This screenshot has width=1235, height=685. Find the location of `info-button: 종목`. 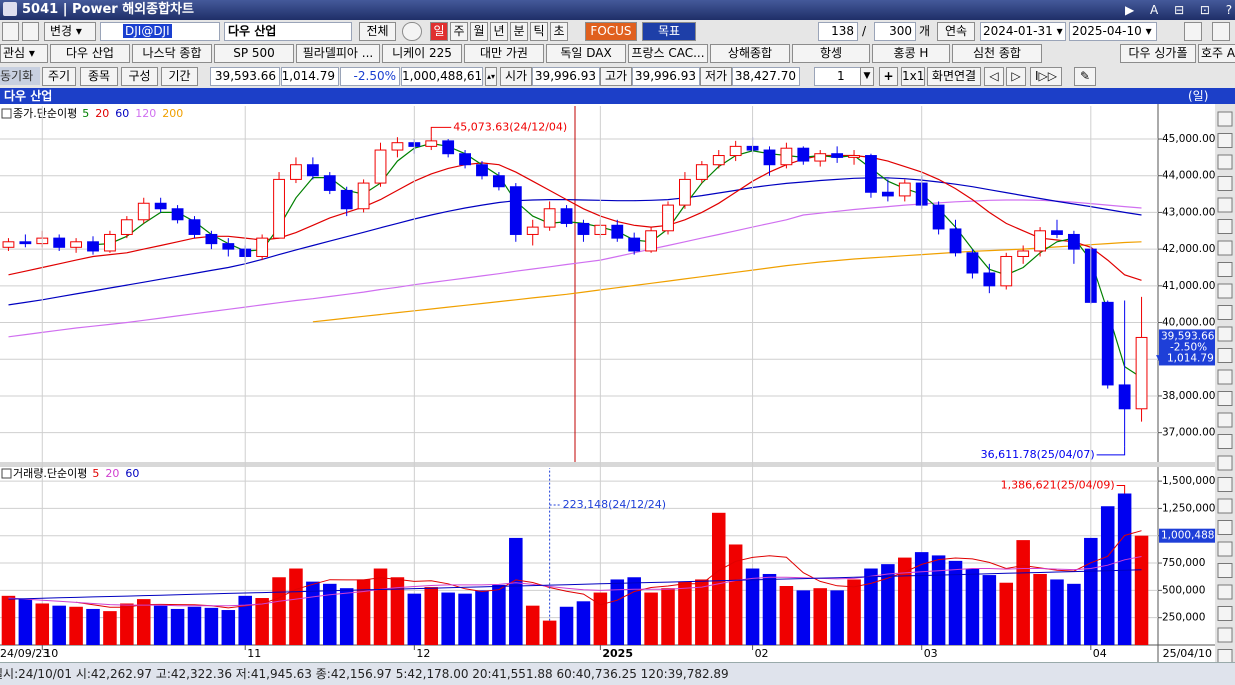

info-button: 종목 is located at coordinates (99, 76).